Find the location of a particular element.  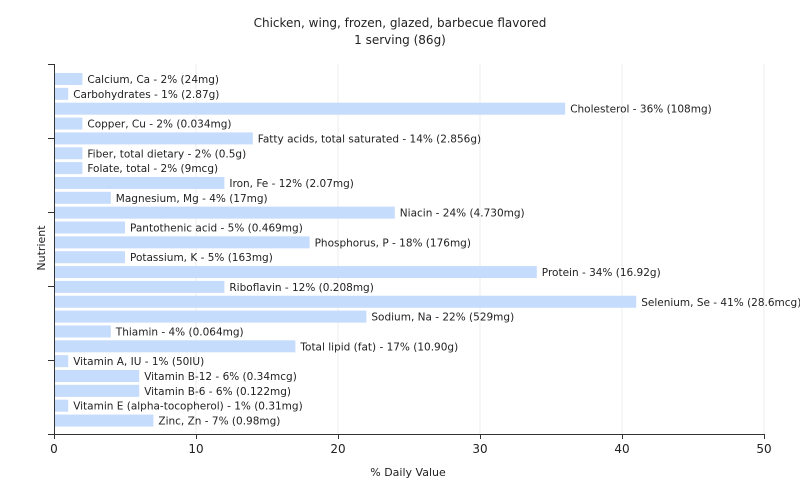

bar-label: Pantothenic acid - 5% (0.469mg) is located at coordinates (216, 229).